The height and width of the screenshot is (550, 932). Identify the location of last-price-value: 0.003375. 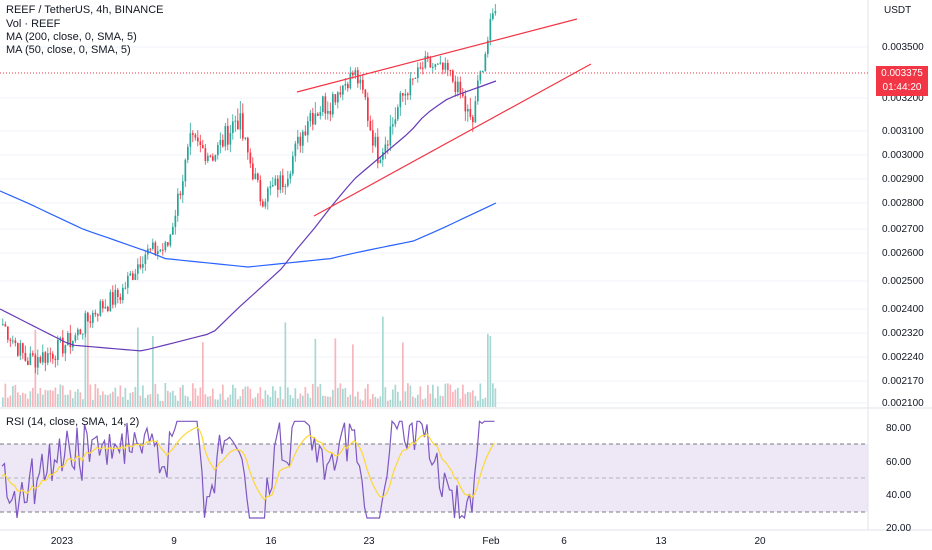
(902, 73).